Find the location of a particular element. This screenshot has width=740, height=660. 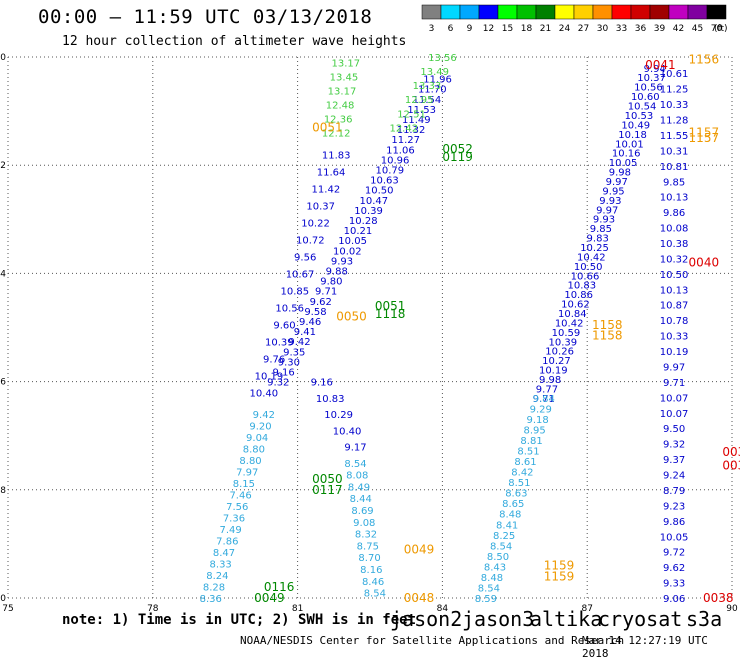

pass-time-label: 0051 is located at coordinates (327, 127).